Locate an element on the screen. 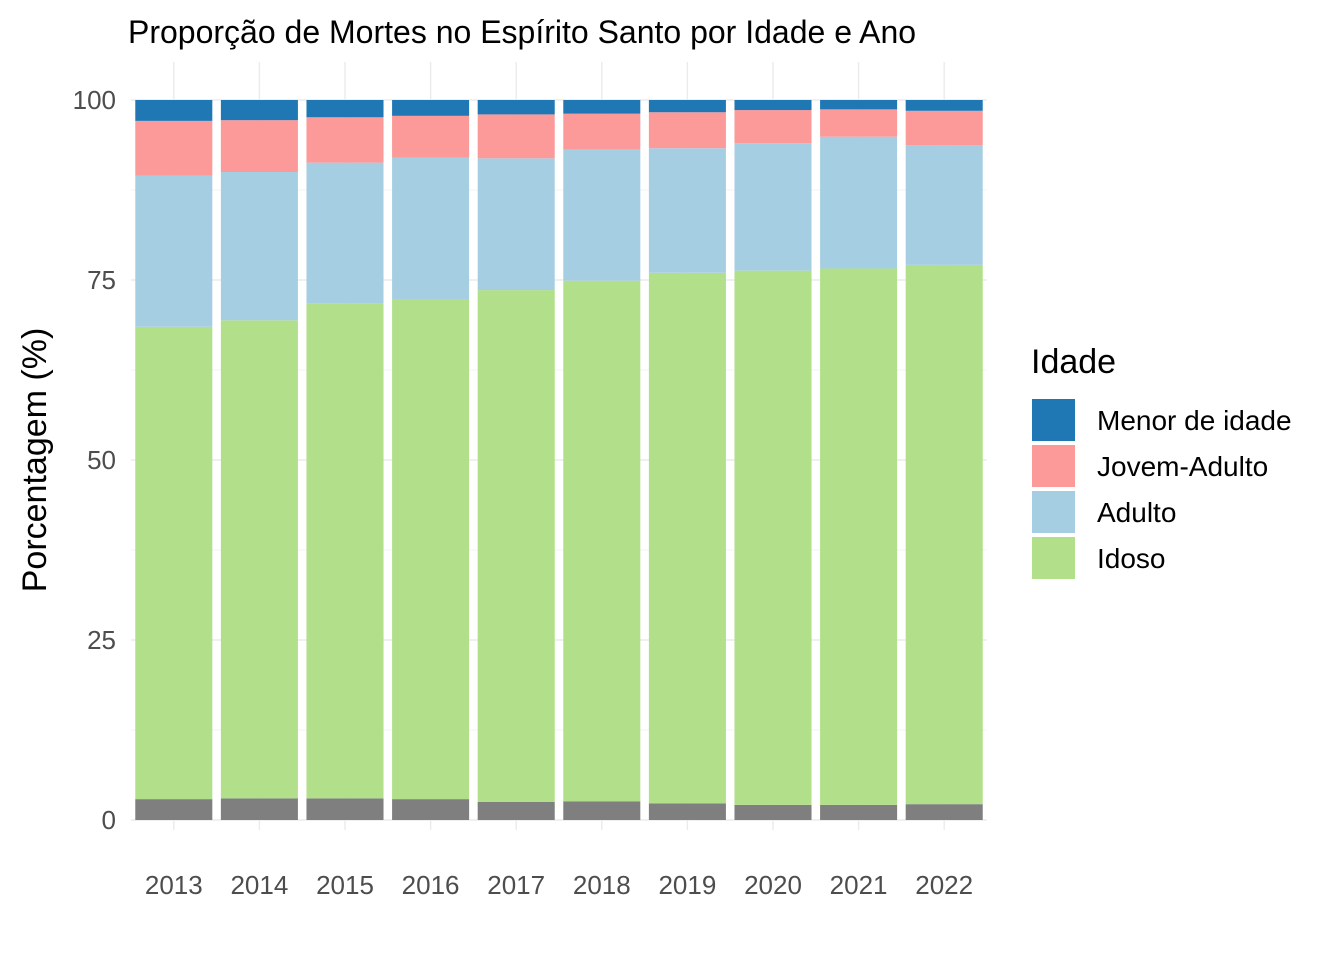 This screenshot has height=965, width=1344. bar-segment-2015-idoso is located at coordinates (345, 551).